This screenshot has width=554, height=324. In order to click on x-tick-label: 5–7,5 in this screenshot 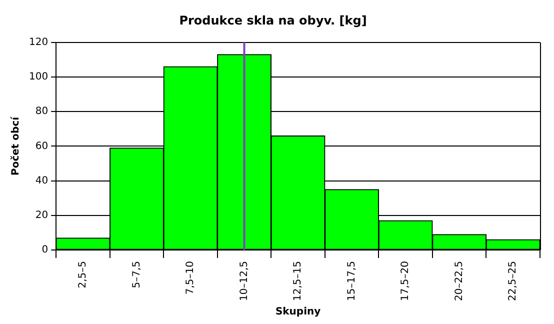, I will do `click(136, 274)`.